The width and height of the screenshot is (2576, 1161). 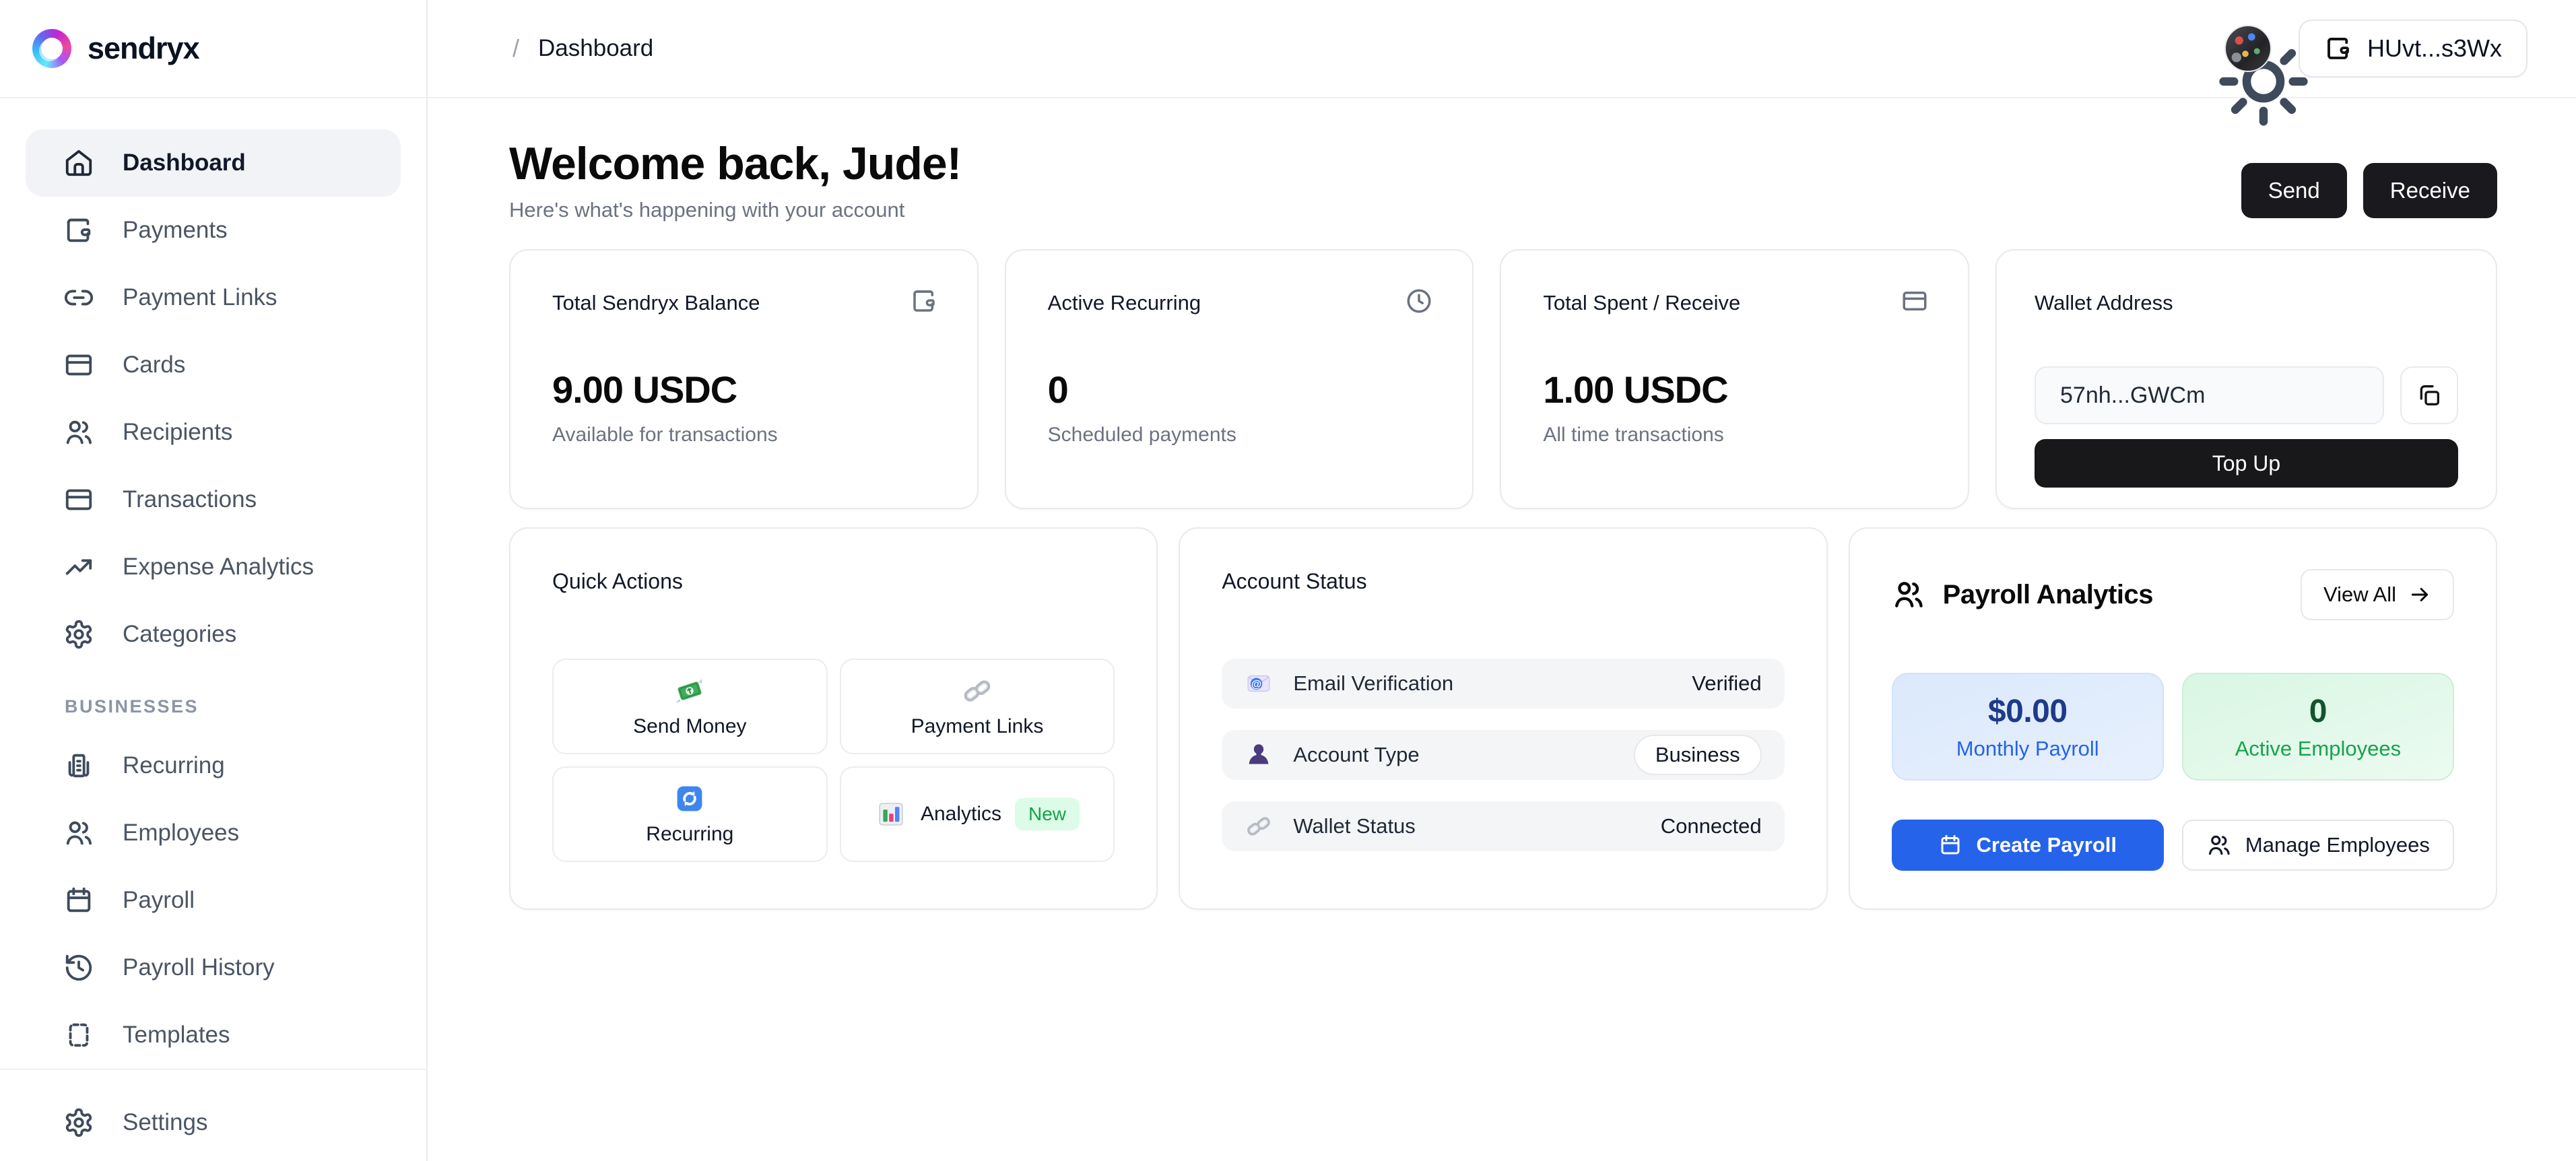 What do you see at coordinates (1259, 755) in the screenshot?
I see `person-bust-icon` at bounding box center [1259, 755].